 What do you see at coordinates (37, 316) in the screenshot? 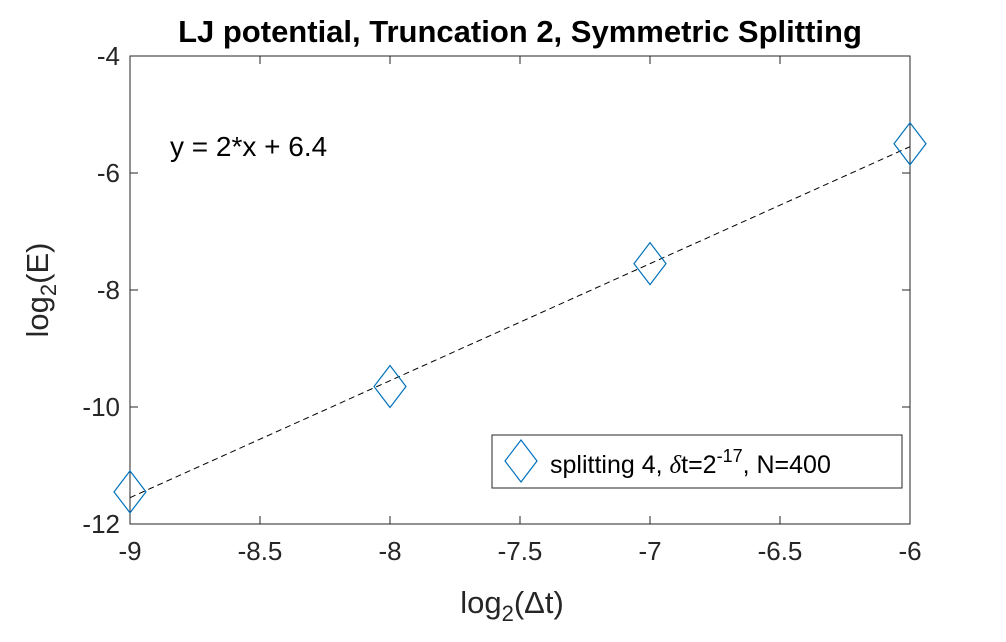
I see `y-axis-label-prefix: log` at bounding box center [37, 316].